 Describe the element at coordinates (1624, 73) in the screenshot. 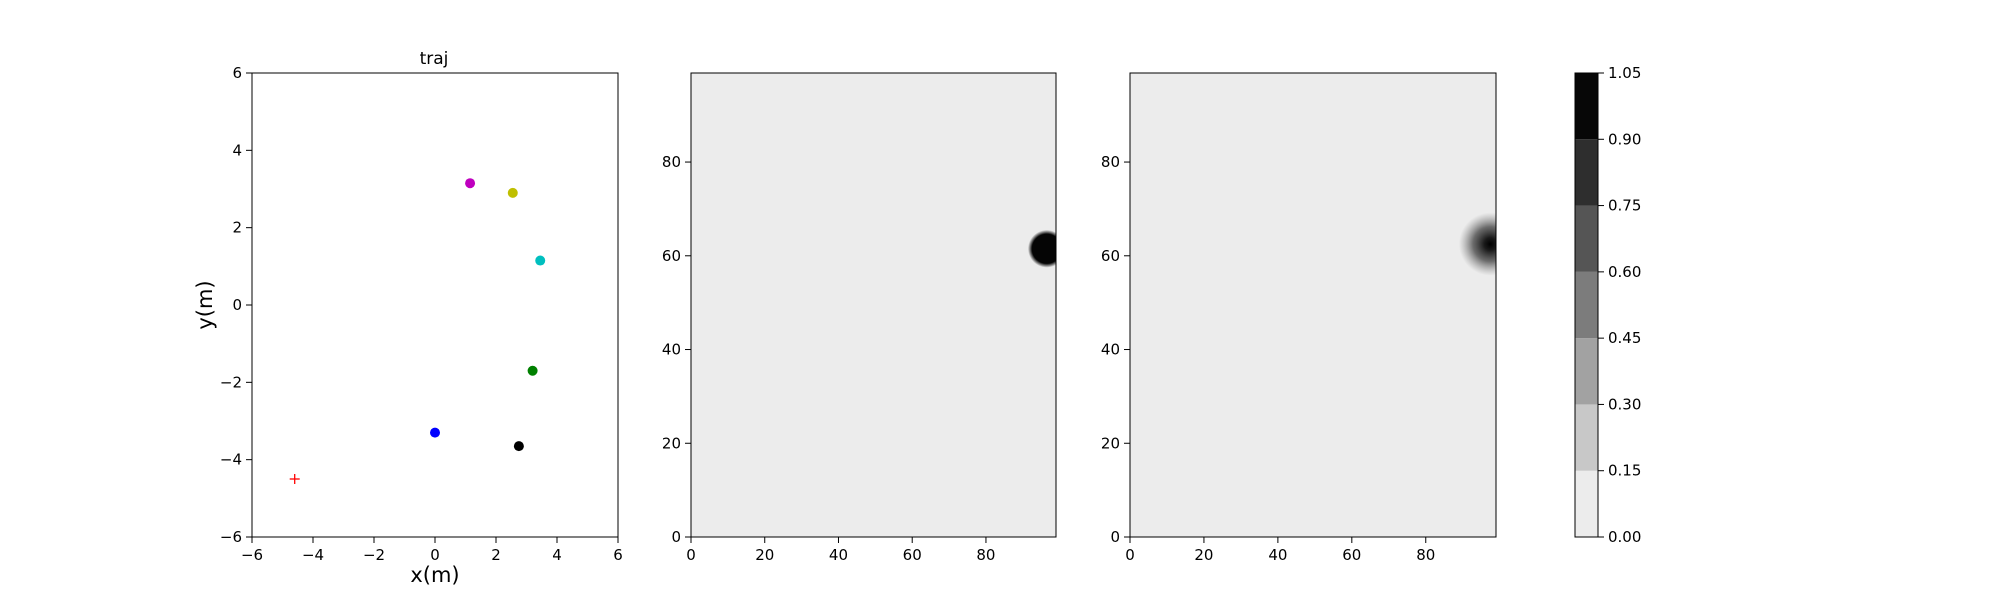

I see `colorbar-tick-label: 1.05` at that location.